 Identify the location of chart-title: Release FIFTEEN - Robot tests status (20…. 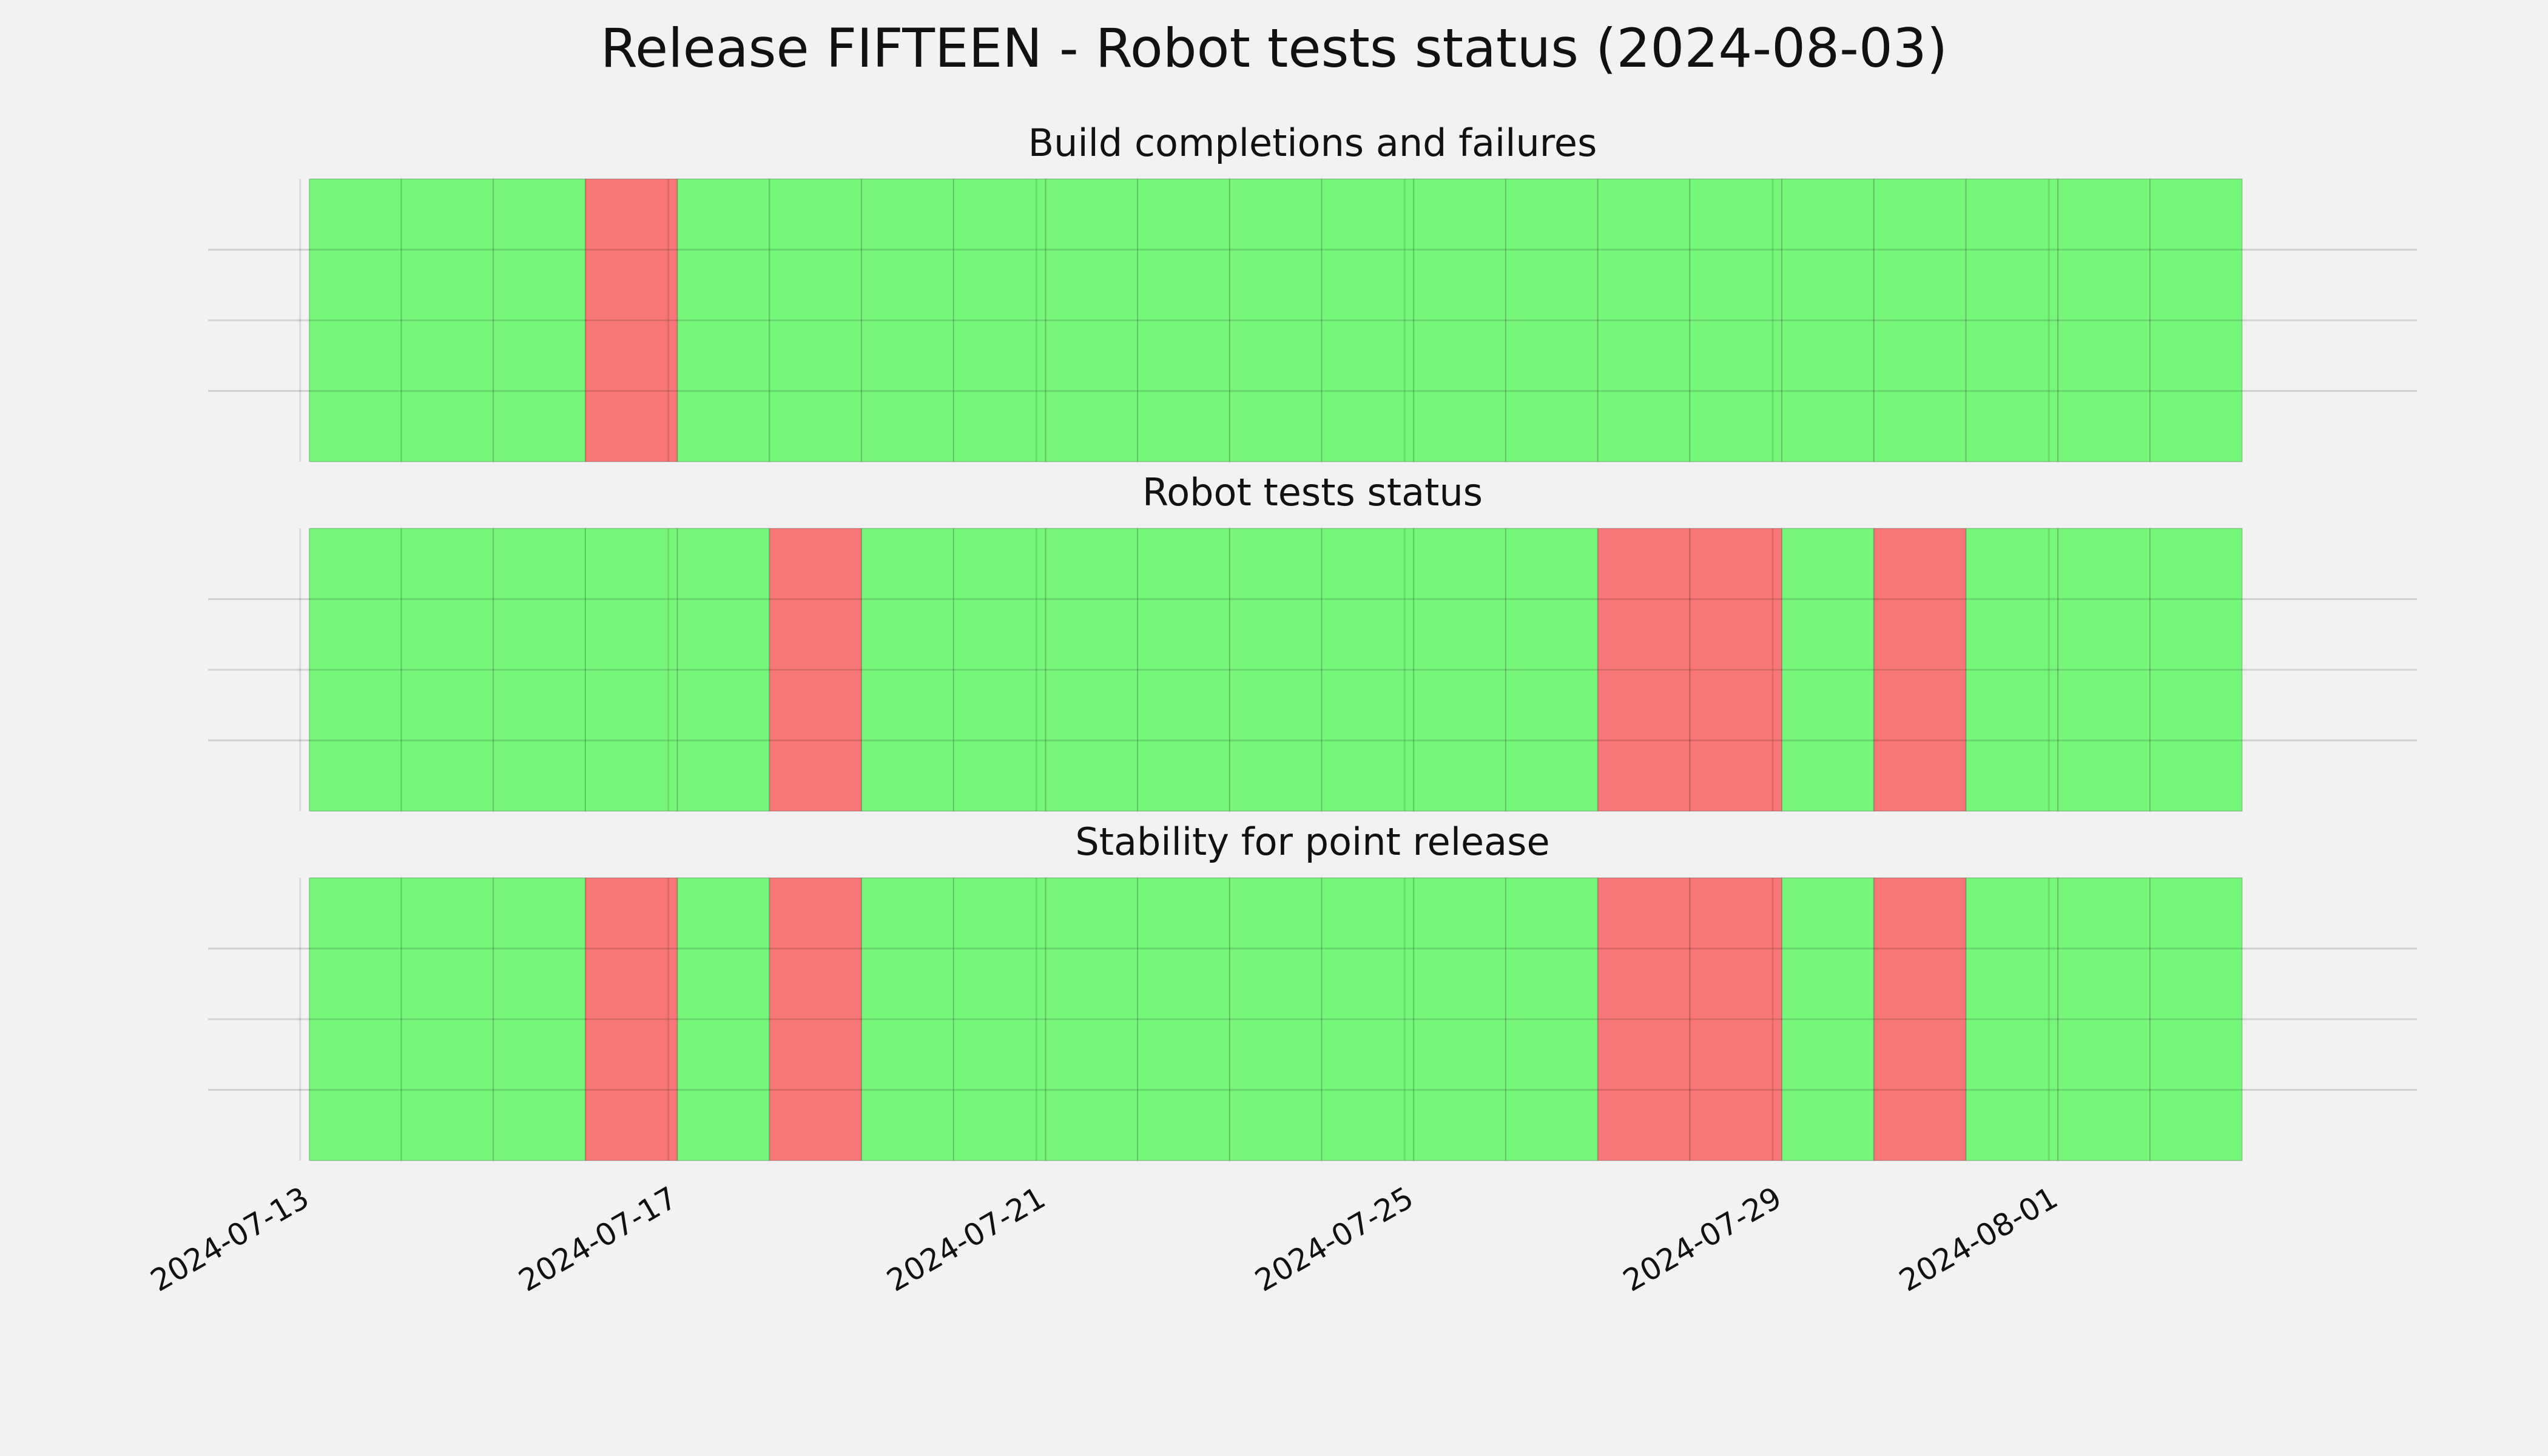
(1274, 48).